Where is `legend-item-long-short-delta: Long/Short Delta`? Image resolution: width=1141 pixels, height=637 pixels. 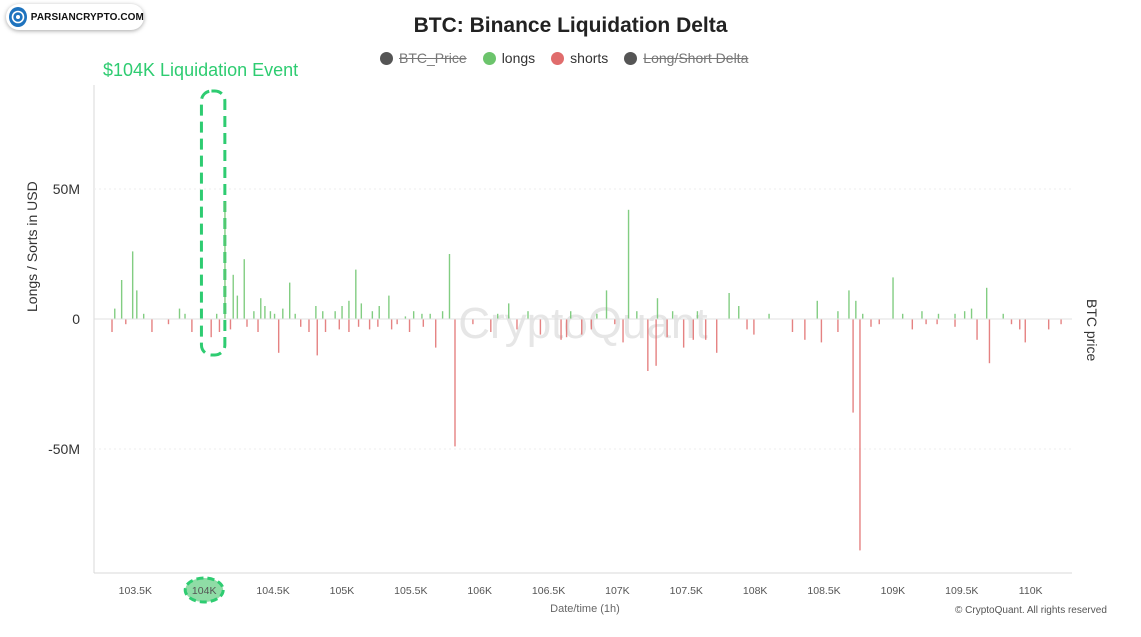 legend-item-long-short-delta: Long/Short Delta is located at coordinates (686, 58).